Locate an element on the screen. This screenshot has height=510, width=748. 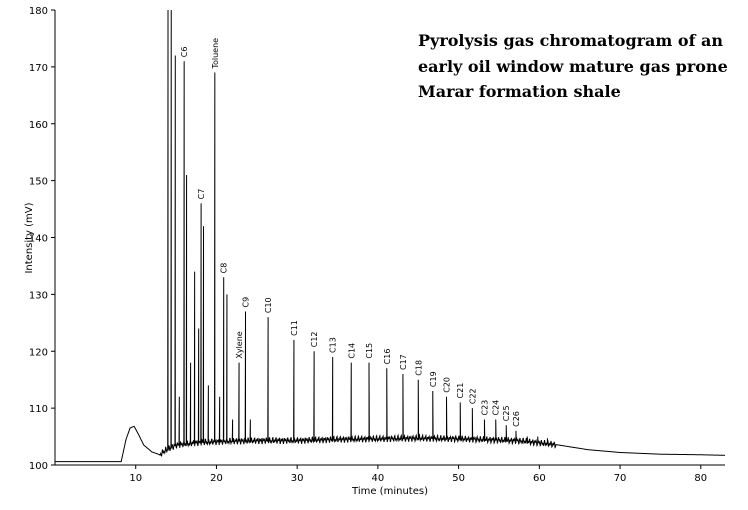
peak-label: C12 is located at coordinates (314, 339).